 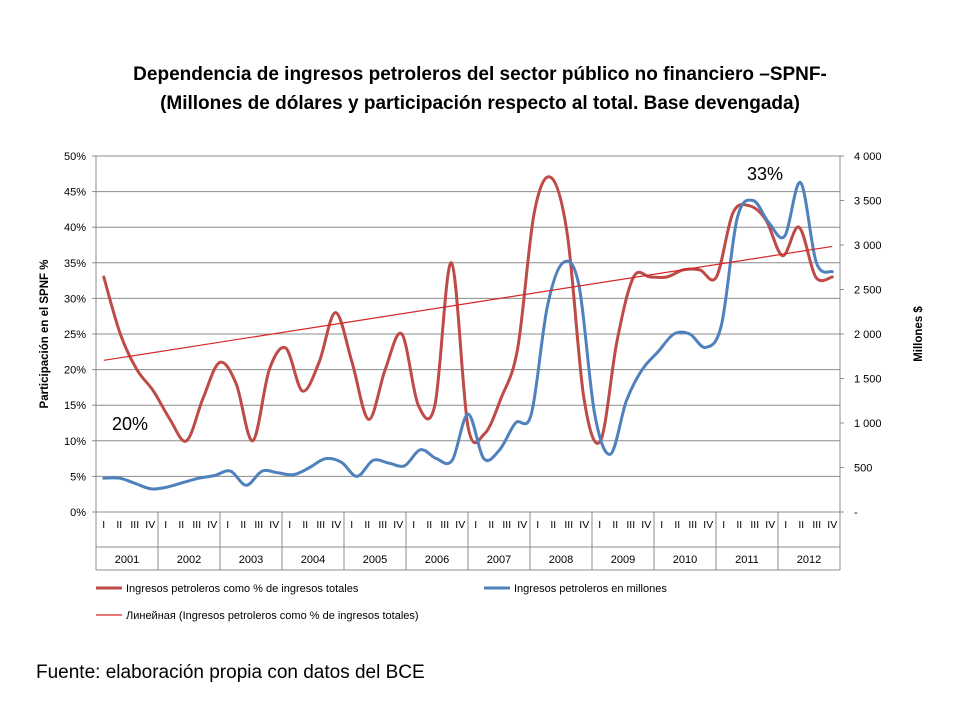 What do you see at coordinates (78, 477) in the screenshot?
I see `left-tick-label: 5%` at bounding box center [78, 477].